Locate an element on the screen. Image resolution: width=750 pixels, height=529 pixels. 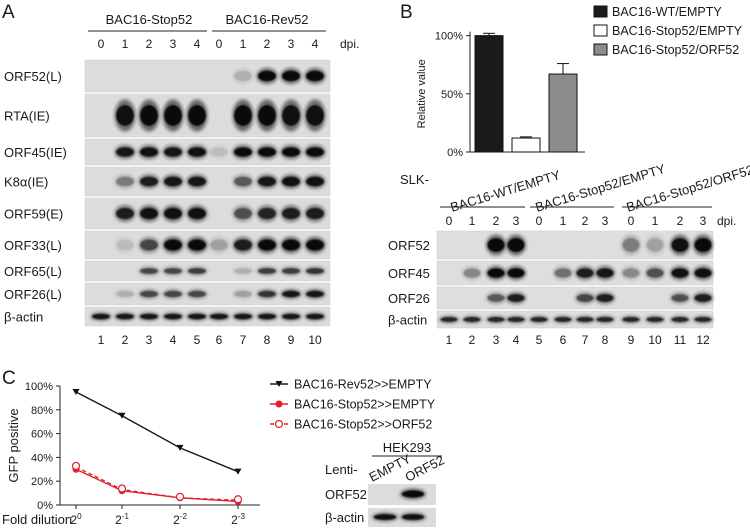
dpi-label: 4 is located at coordinates (197, 44).